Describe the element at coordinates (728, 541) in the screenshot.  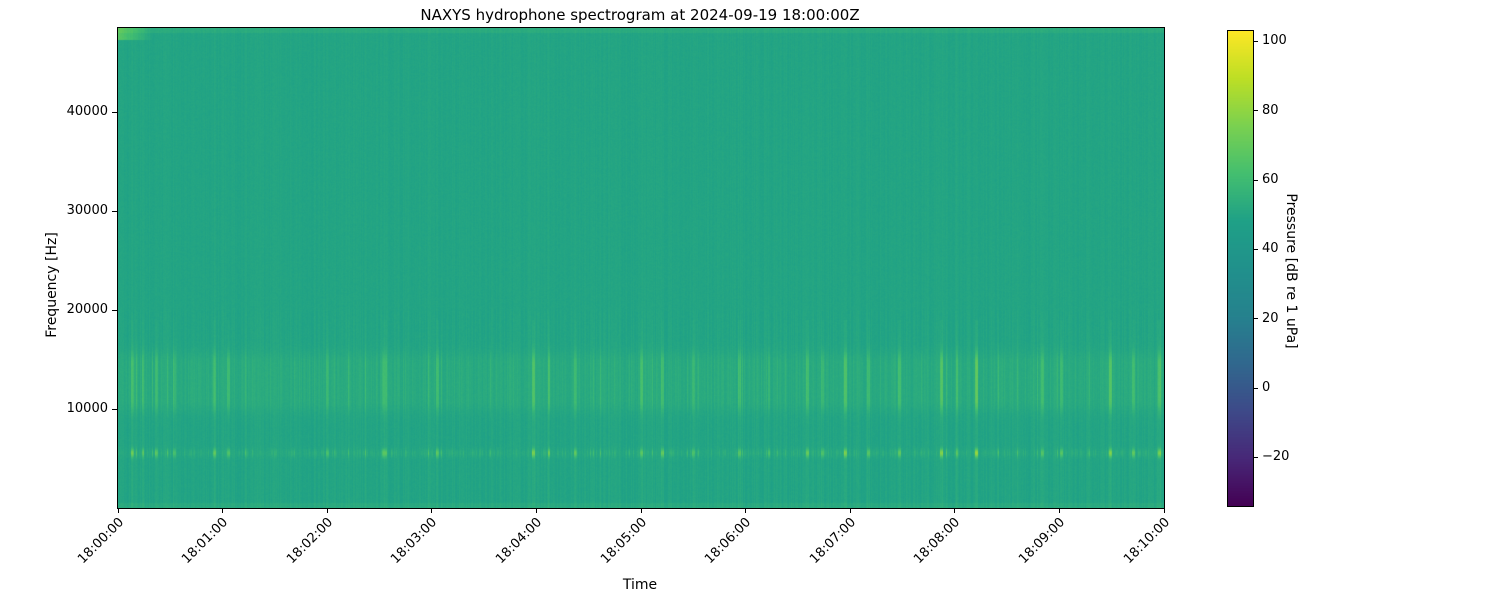
I see `x-tick-label: 18:06:00` at that location.